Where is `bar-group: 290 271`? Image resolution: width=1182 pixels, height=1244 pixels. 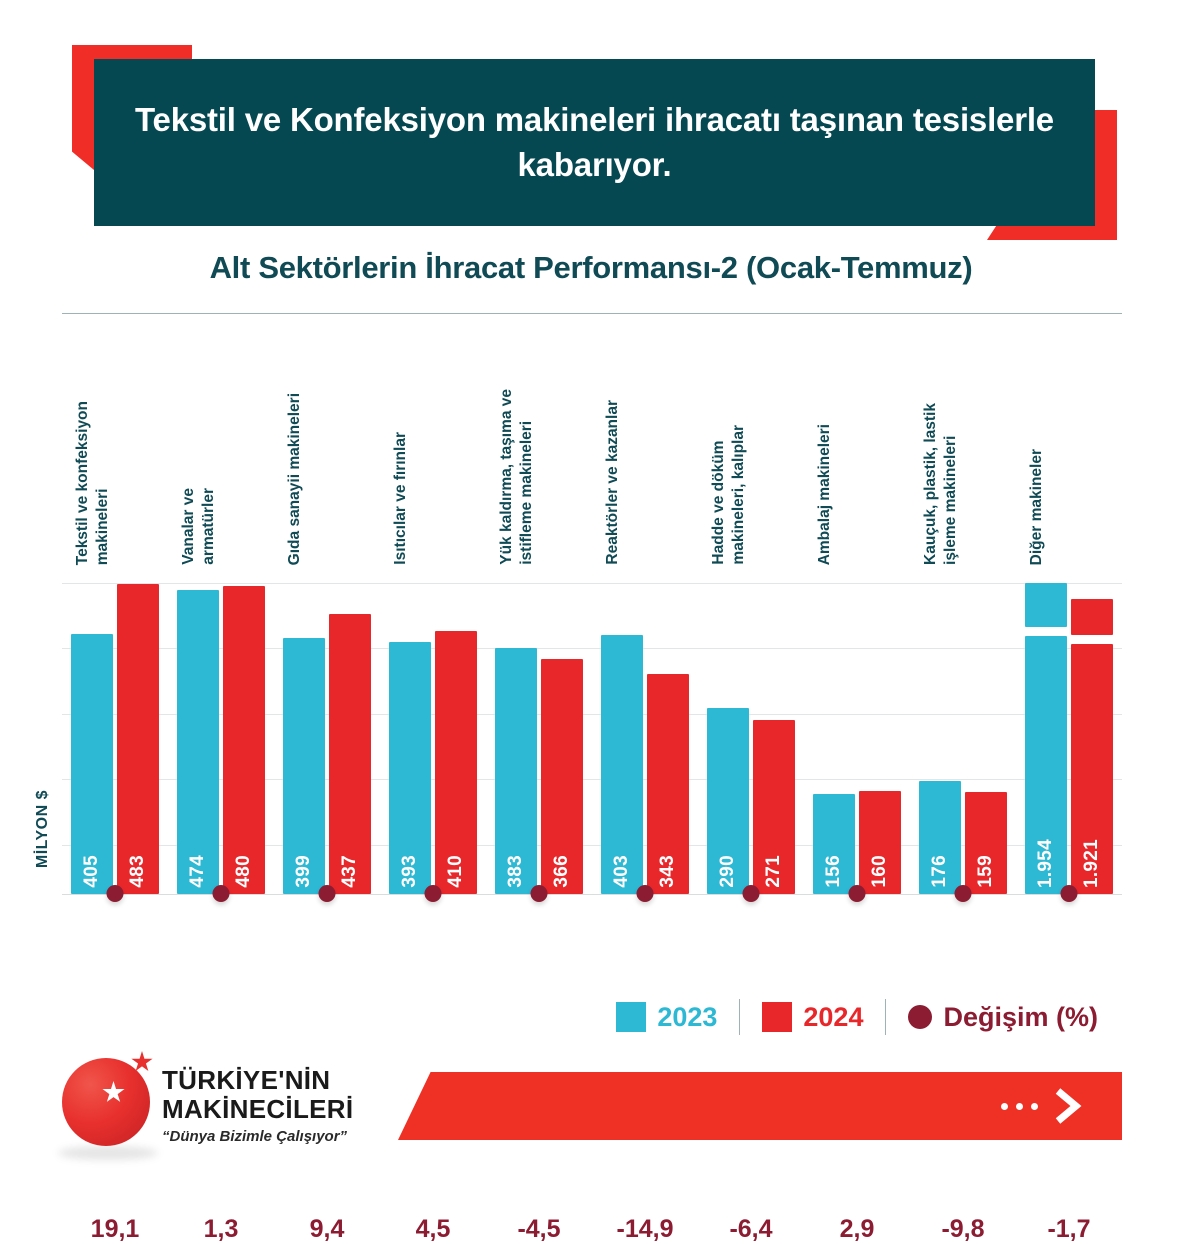 bar-group: 290 271 is located at coordinates (751, 734).